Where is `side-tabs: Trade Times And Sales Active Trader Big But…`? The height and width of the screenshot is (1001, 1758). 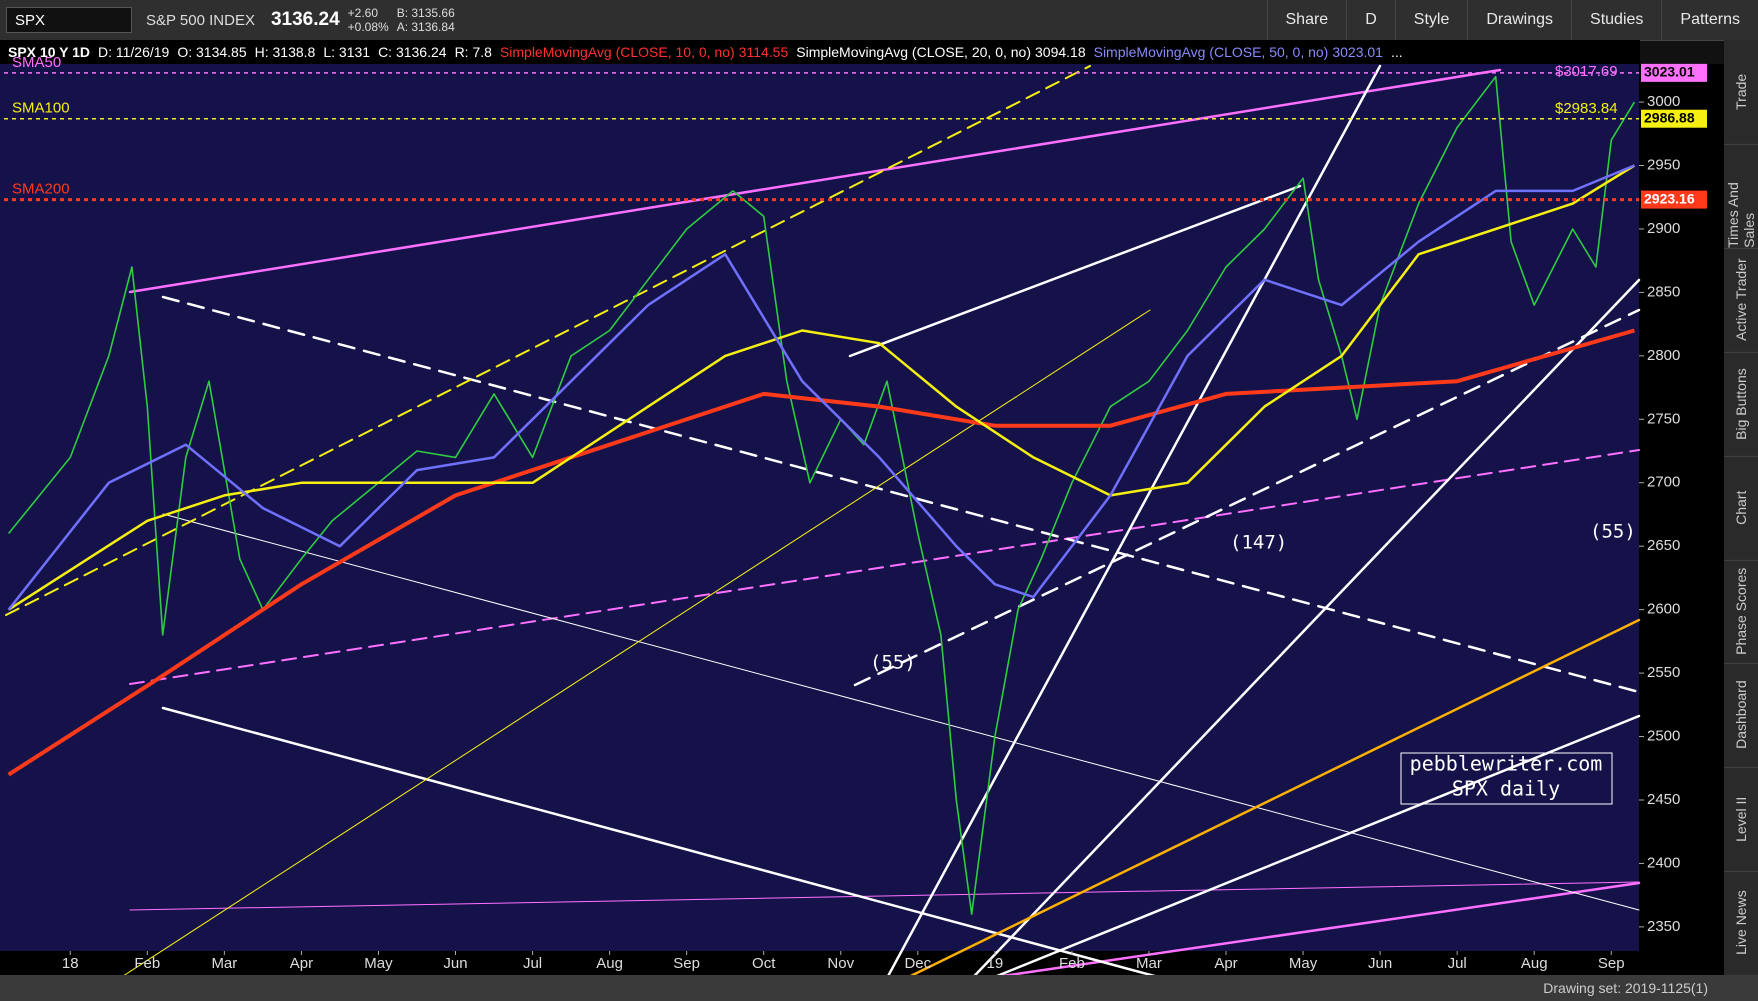 side-tabs: Trade Times And Sales Active Trader Big But… is located at coordinates (1741, 508).